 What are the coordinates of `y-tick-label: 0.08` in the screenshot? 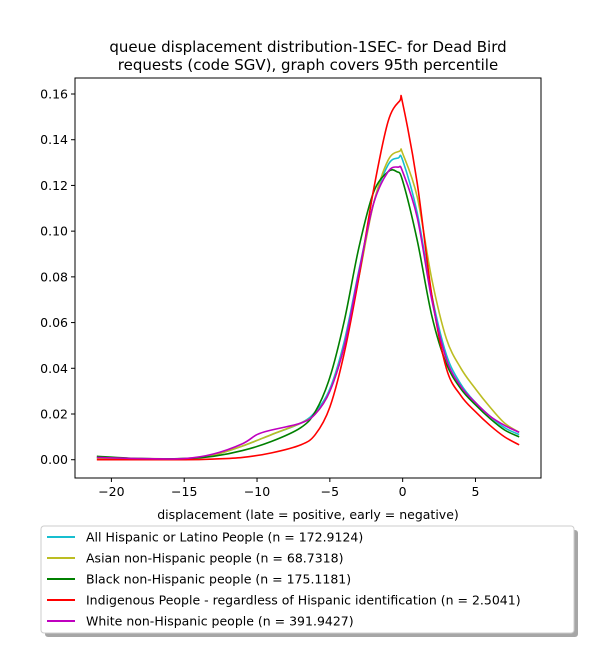 It's located at (54, 276).